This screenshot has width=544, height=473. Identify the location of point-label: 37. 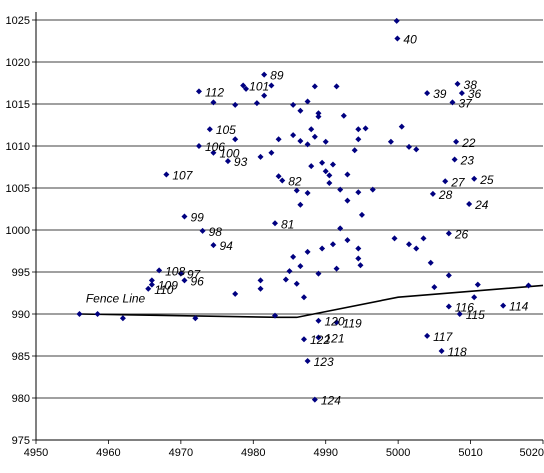
(465, 103).